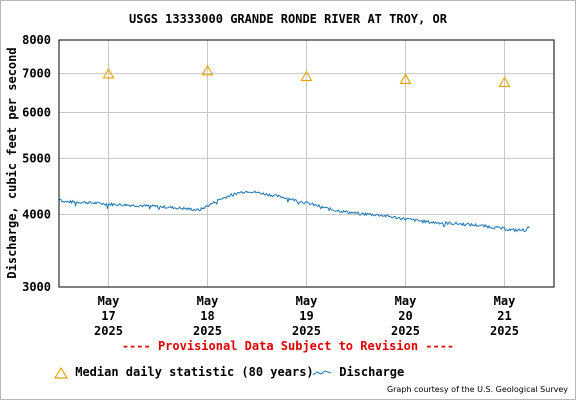 The width and height of the screenshot is (576, 400). What do you see at coordinates (12, 163) in the screenshot?
I see `y-axis-label: Discharge, cubic feet per second` at bounding box center [12, 163].